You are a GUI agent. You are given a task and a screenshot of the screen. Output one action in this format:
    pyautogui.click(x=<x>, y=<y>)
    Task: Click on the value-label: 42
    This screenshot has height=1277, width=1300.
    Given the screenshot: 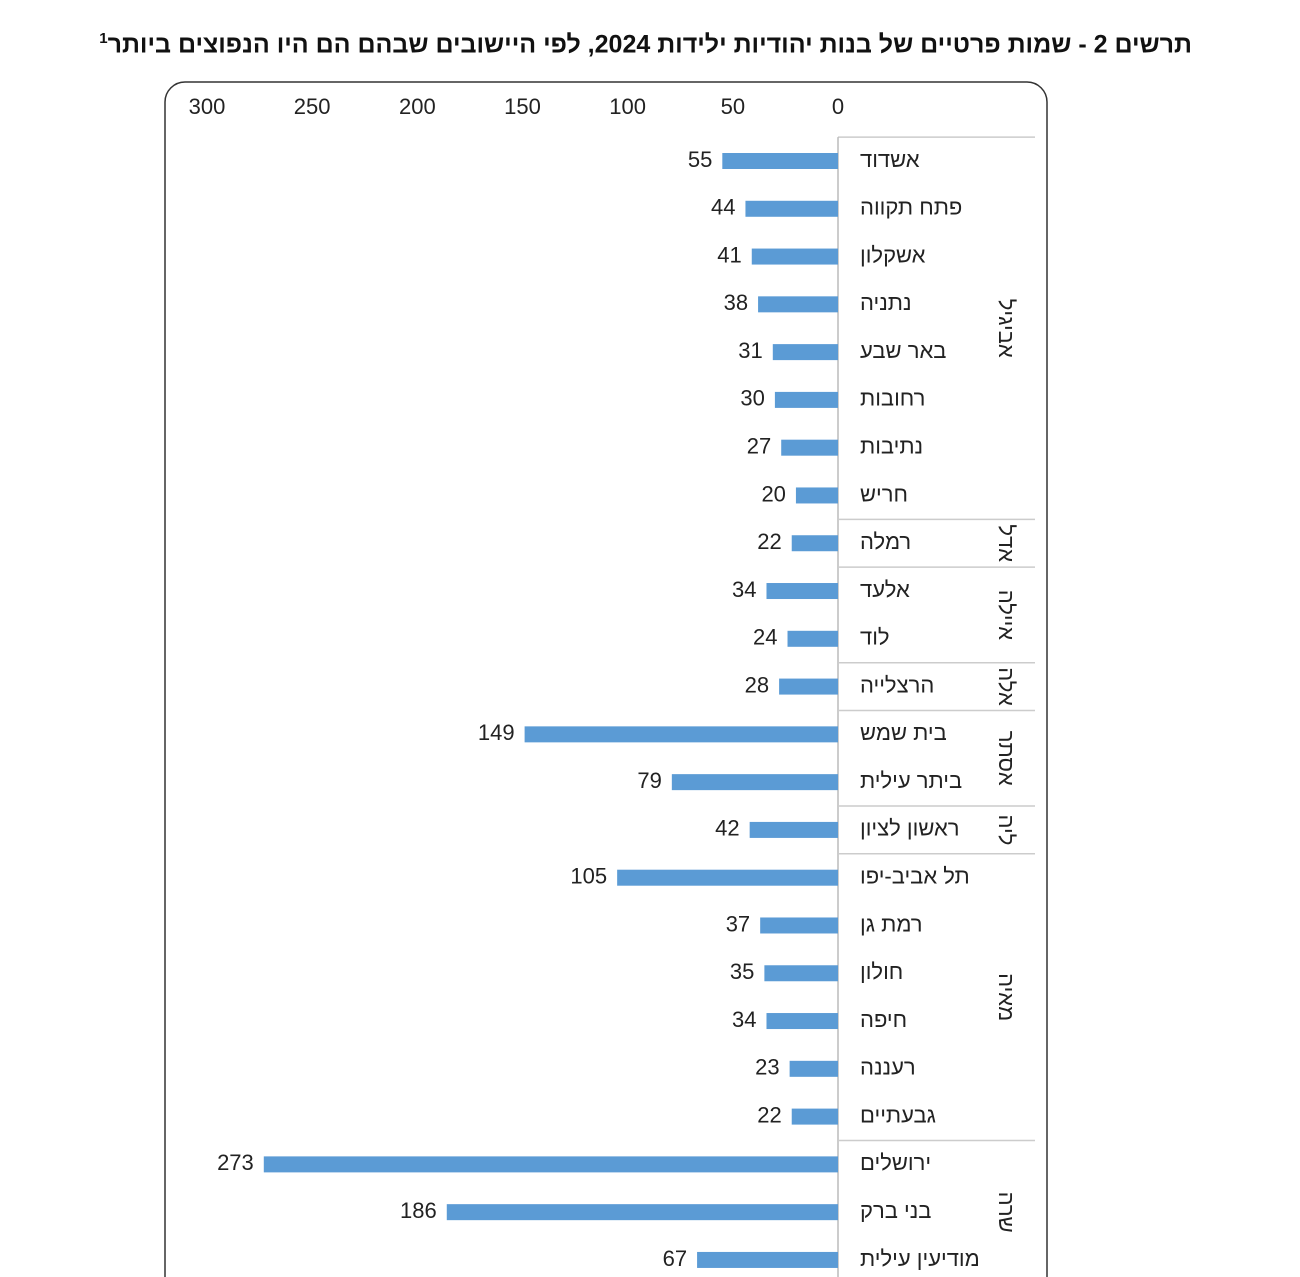 What is the action you would take?
    pyautogui.click(x=727, y=828)
    